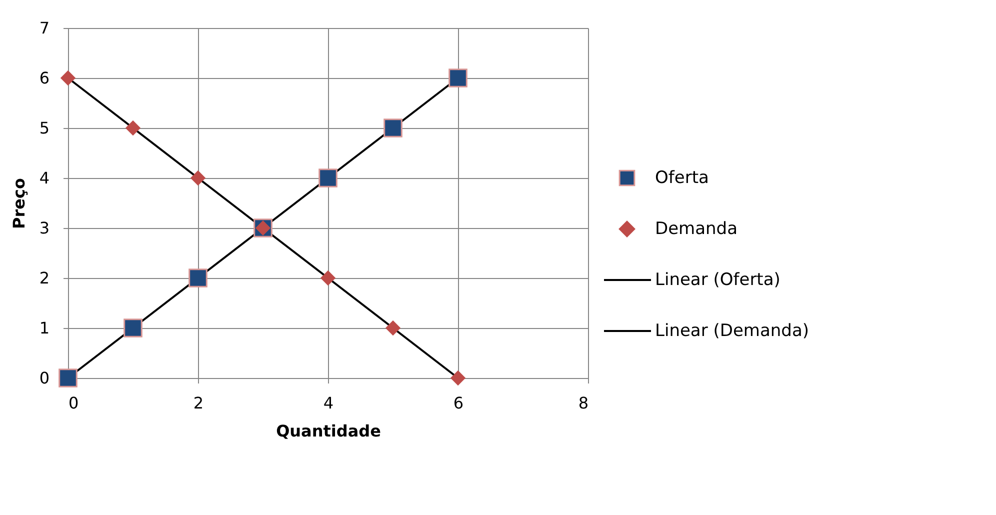  I want to click on y-tick-label: 2, so click(44, 278).